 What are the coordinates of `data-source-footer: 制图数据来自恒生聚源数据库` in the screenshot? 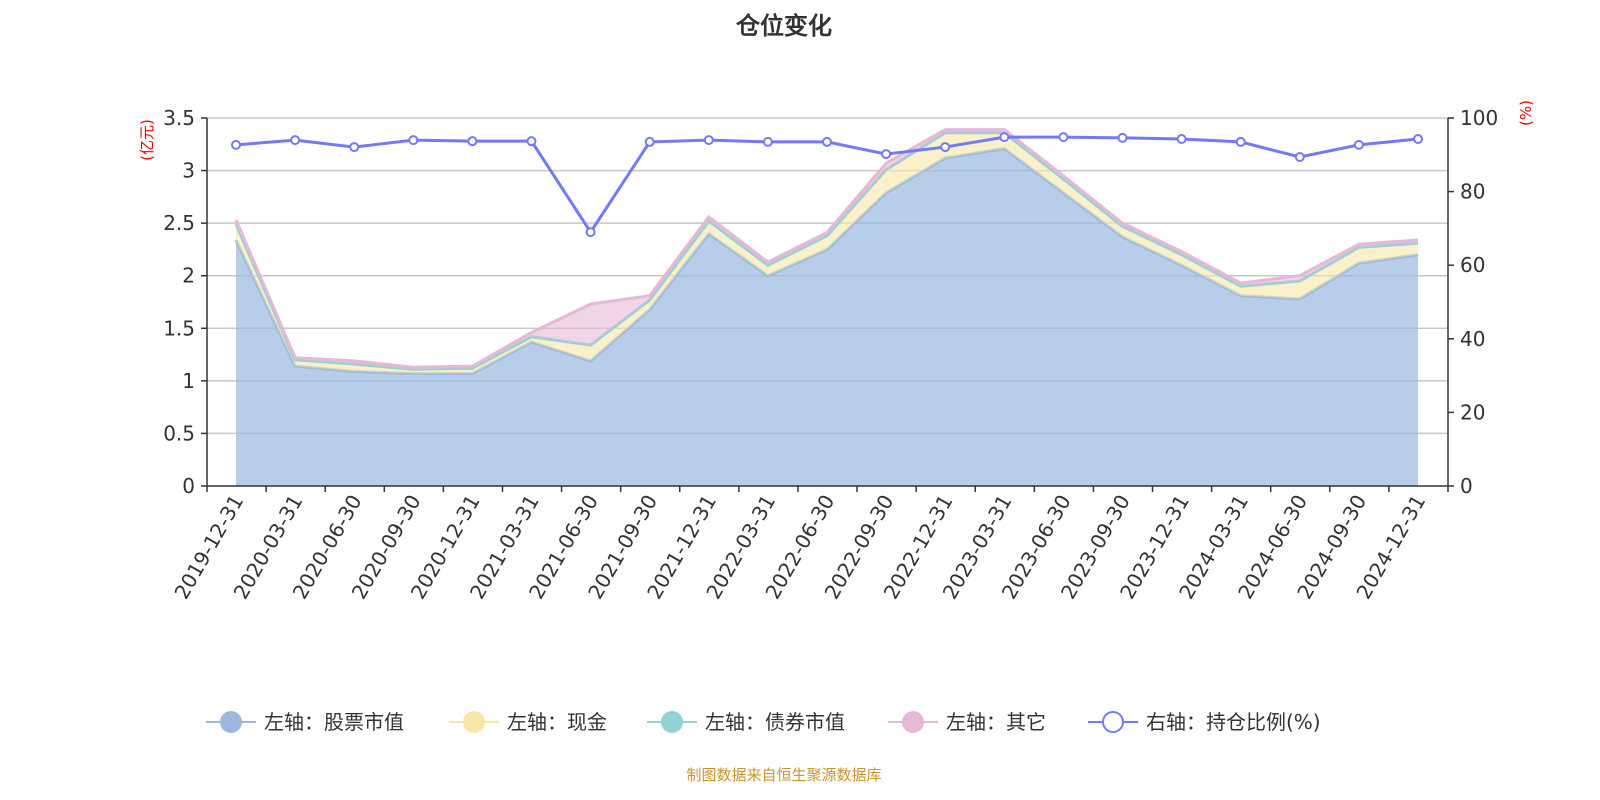 It's located at (784, 775).